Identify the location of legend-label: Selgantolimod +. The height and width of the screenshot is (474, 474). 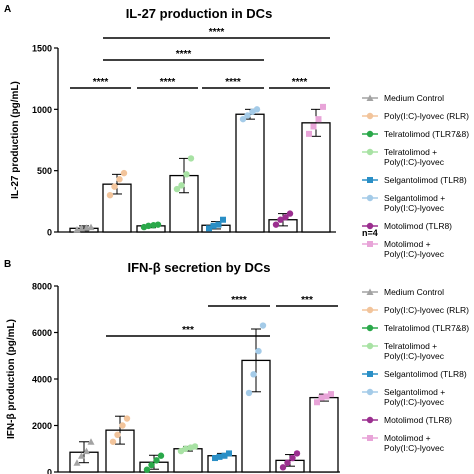
(414, 392).